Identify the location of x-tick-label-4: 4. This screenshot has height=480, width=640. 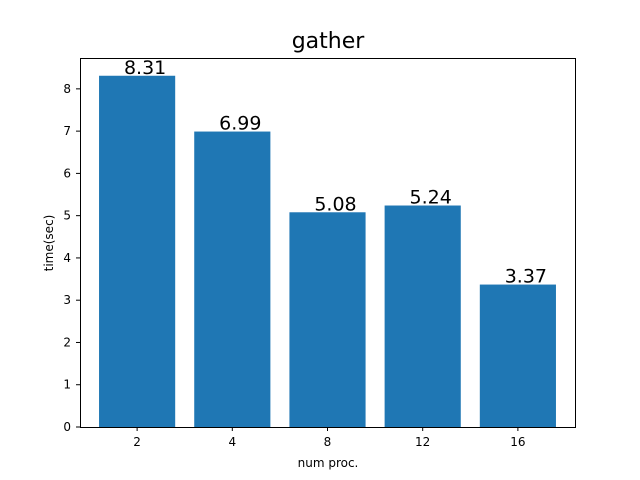
(232, 442).